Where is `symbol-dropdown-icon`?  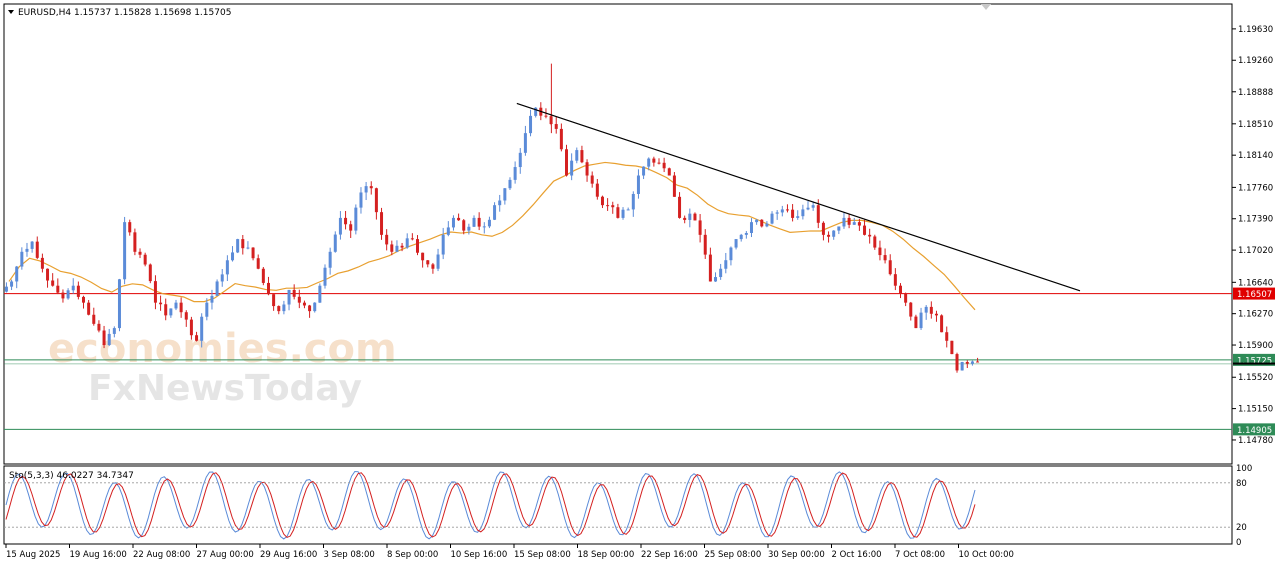
symbol-dropdown-icon is located at coordinates (11, 12).